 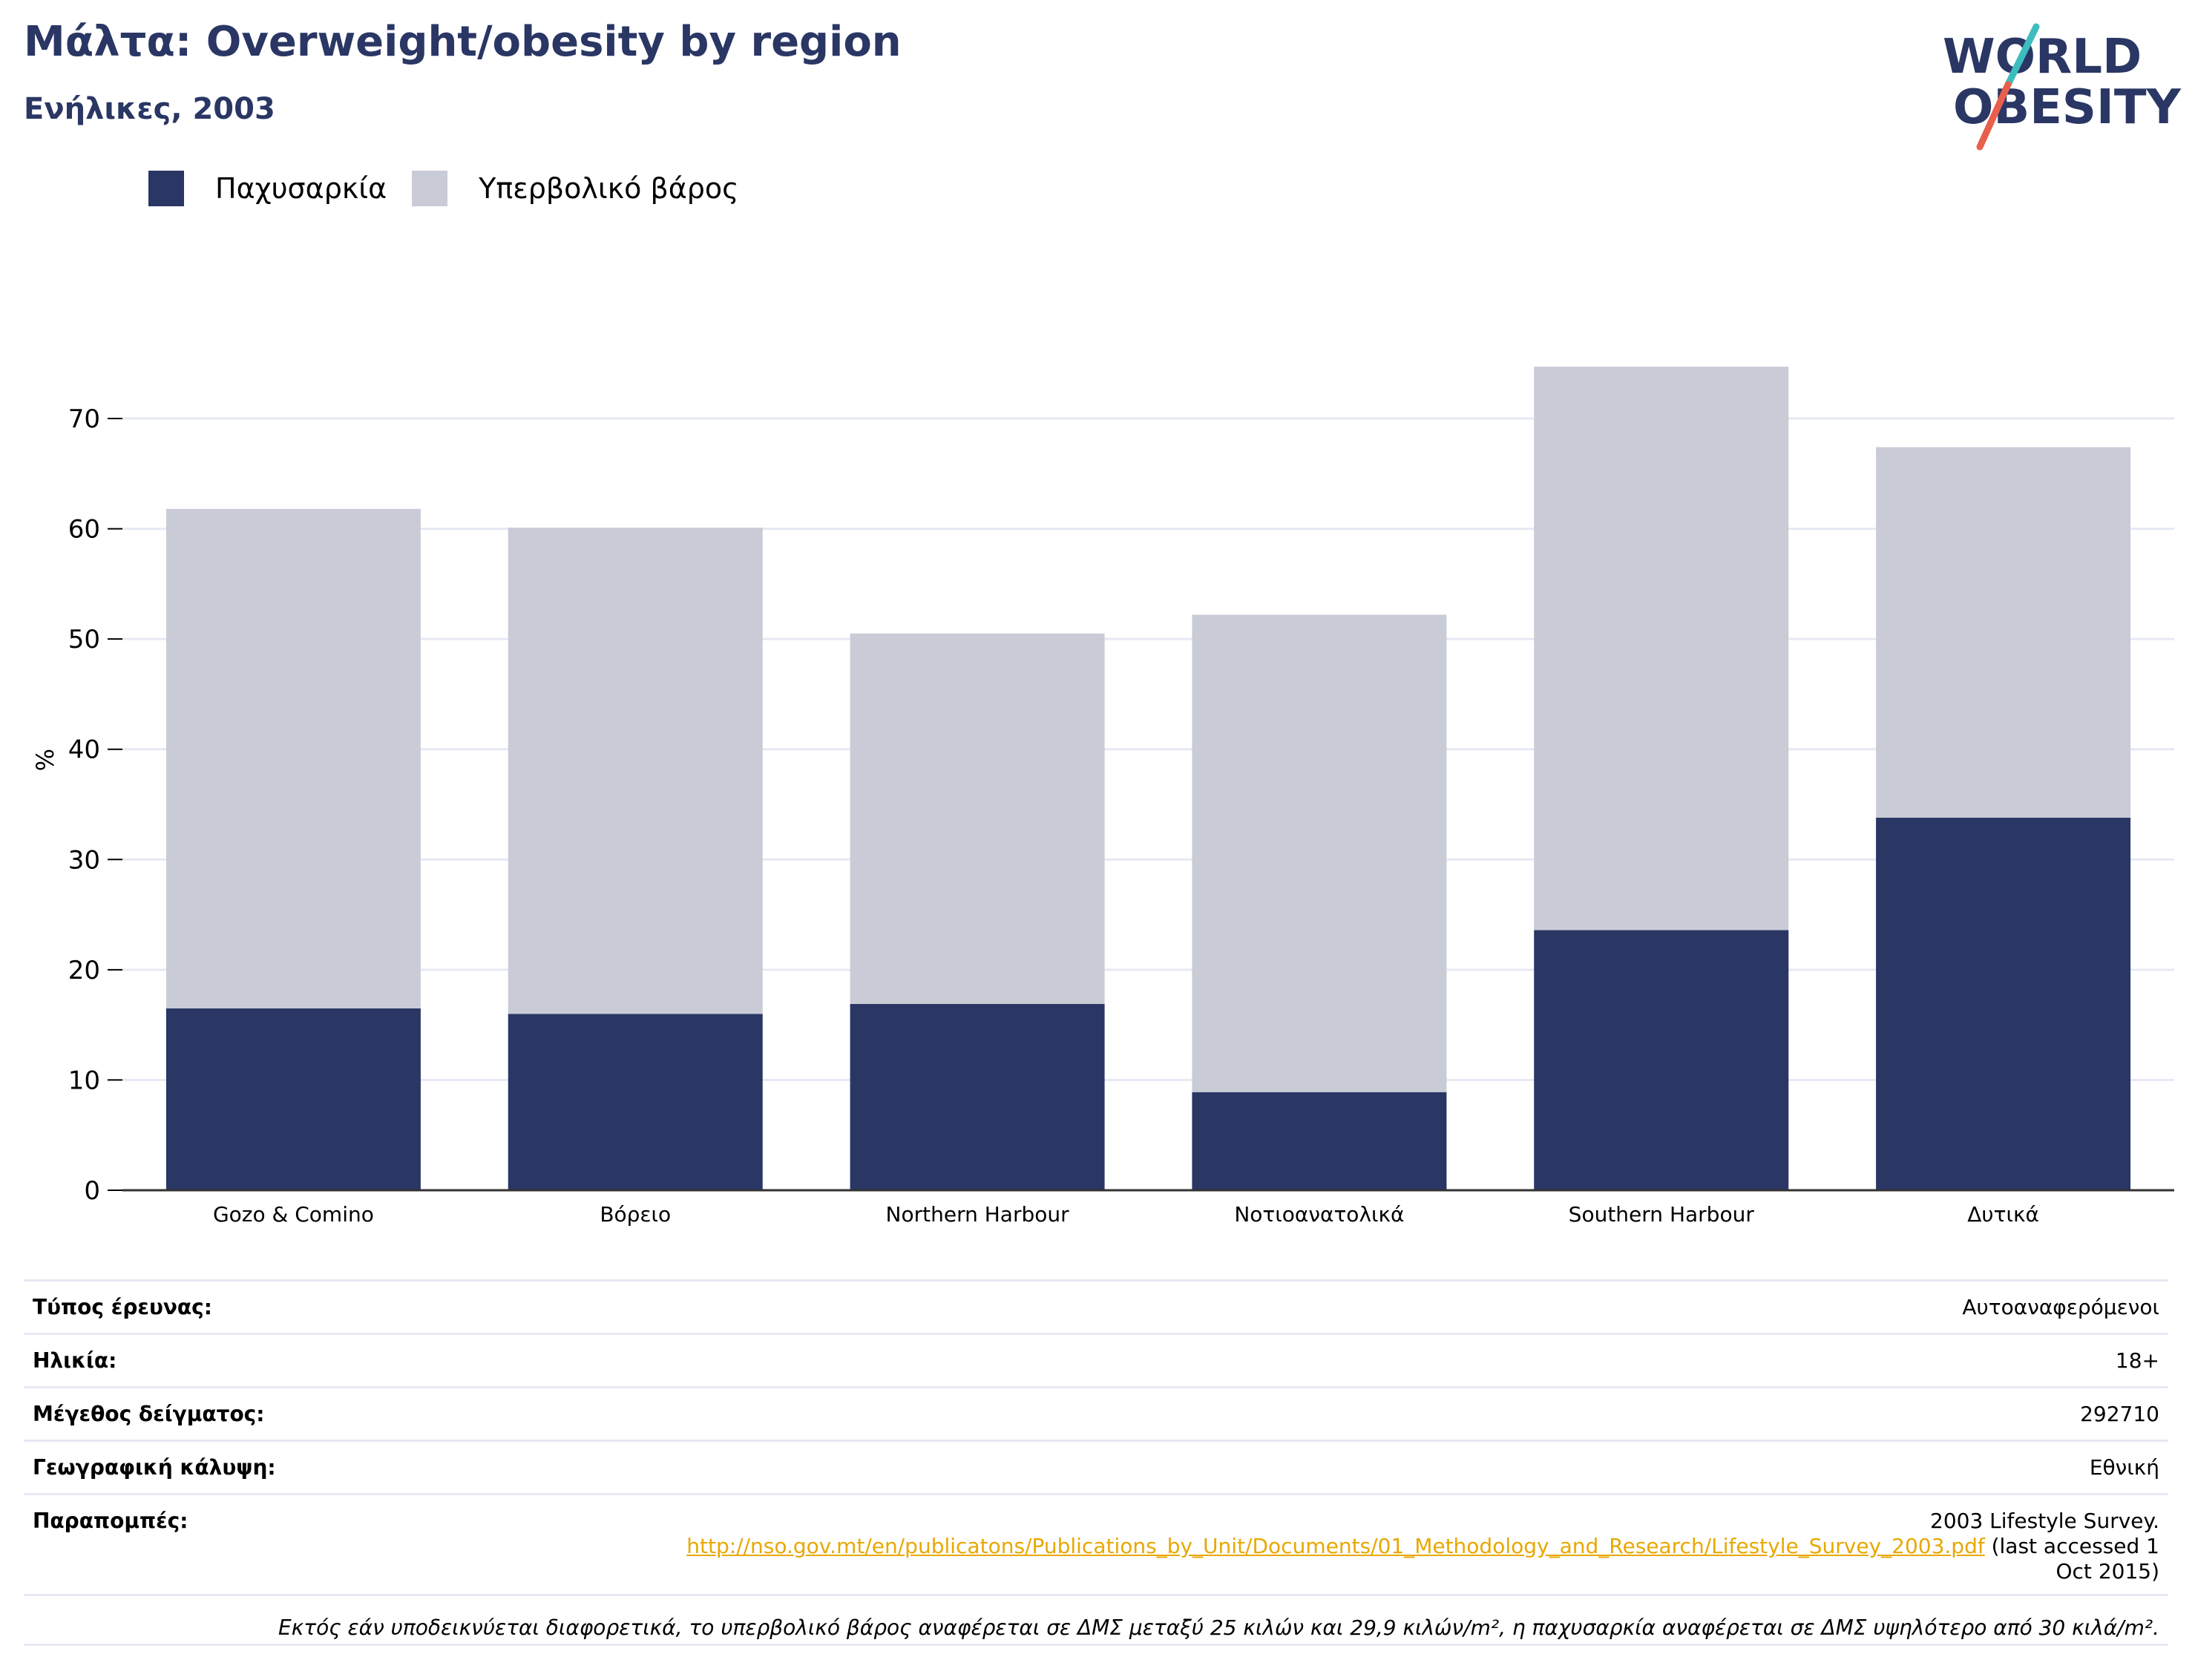 I want to click on info-row-coverage: Γεωγραφική κάλυψη: Εθνική, so click(x=1096, y=1467).